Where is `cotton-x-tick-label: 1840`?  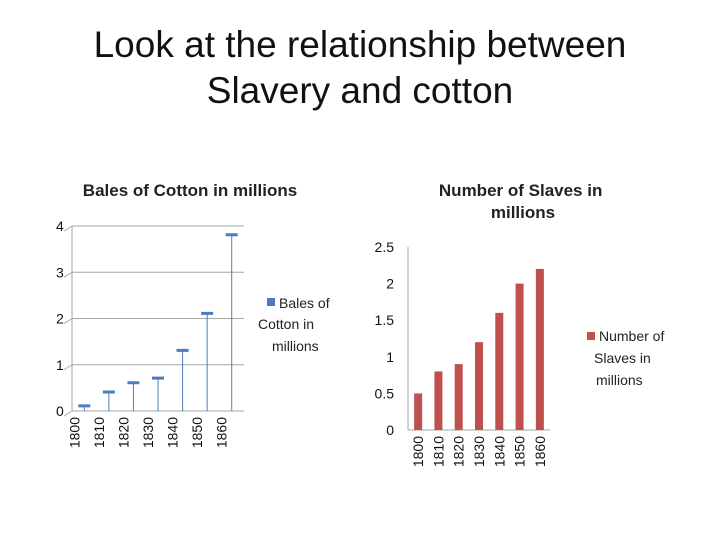 cotton-x-tick-label: 1840 is located at coordinates (173, 432).